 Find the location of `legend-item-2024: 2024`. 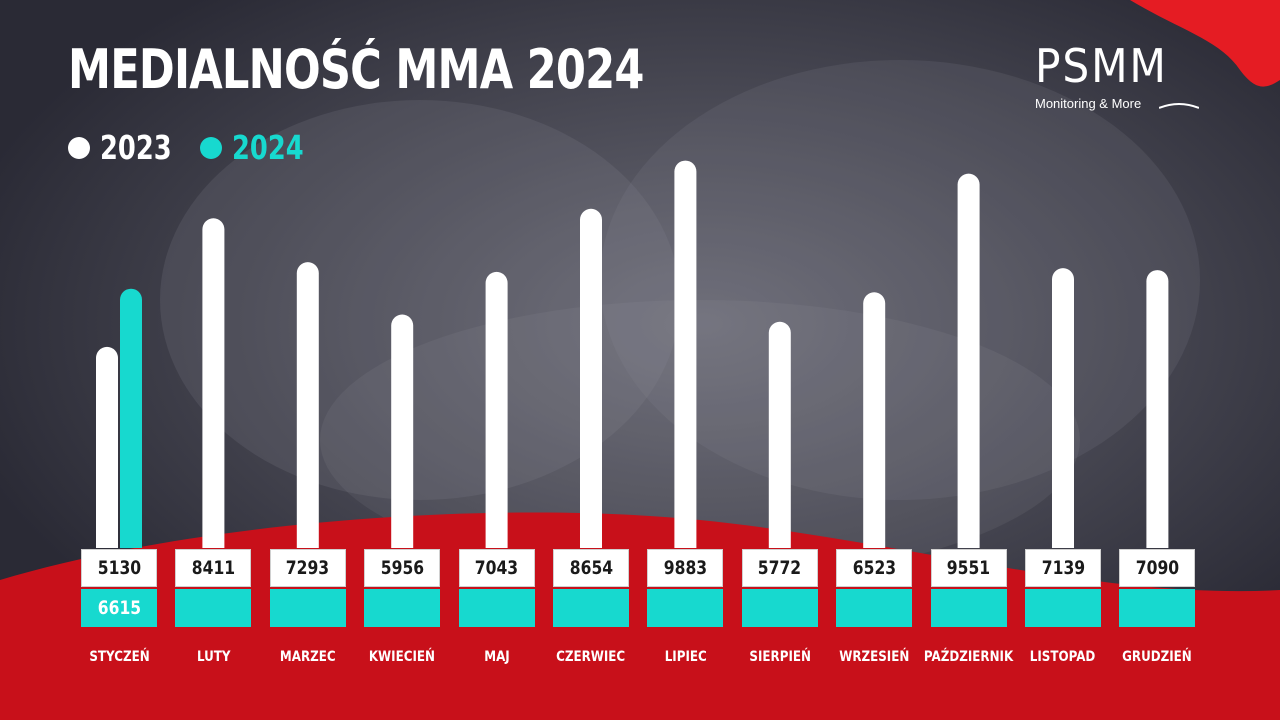

legend-item-2024: 2024 is located at coordinates (262, 147).